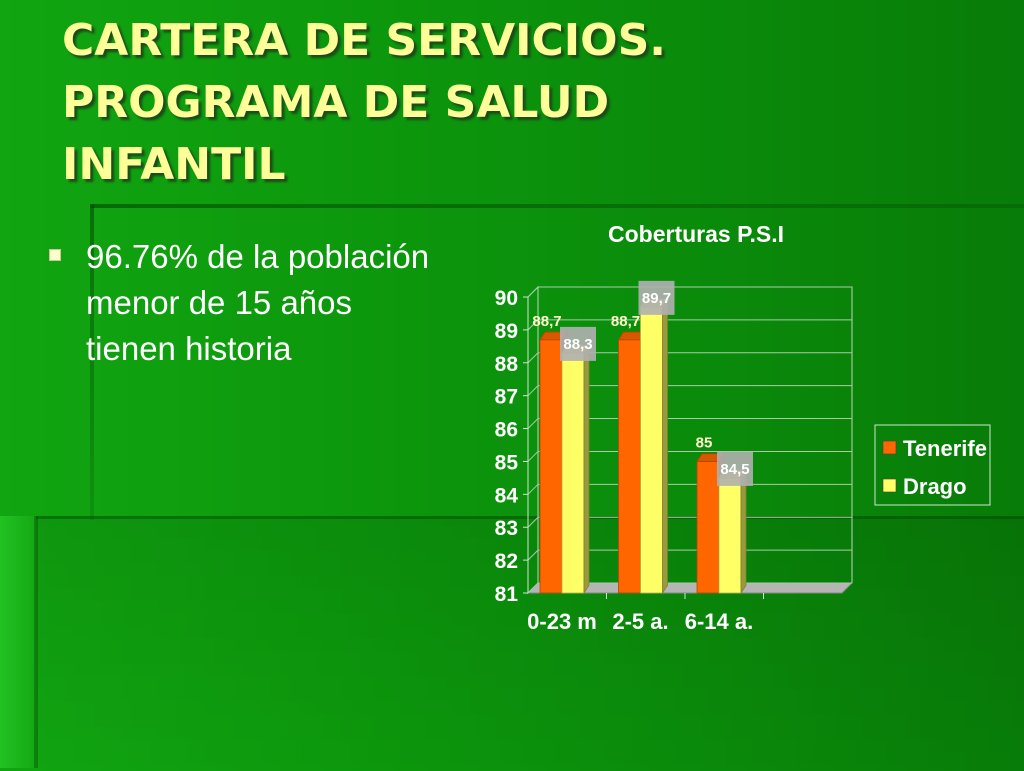 The width and height of the screenshot is (1024, 771). I want to click on chart-title: Coberturas P.S.I, so click(696, 234).